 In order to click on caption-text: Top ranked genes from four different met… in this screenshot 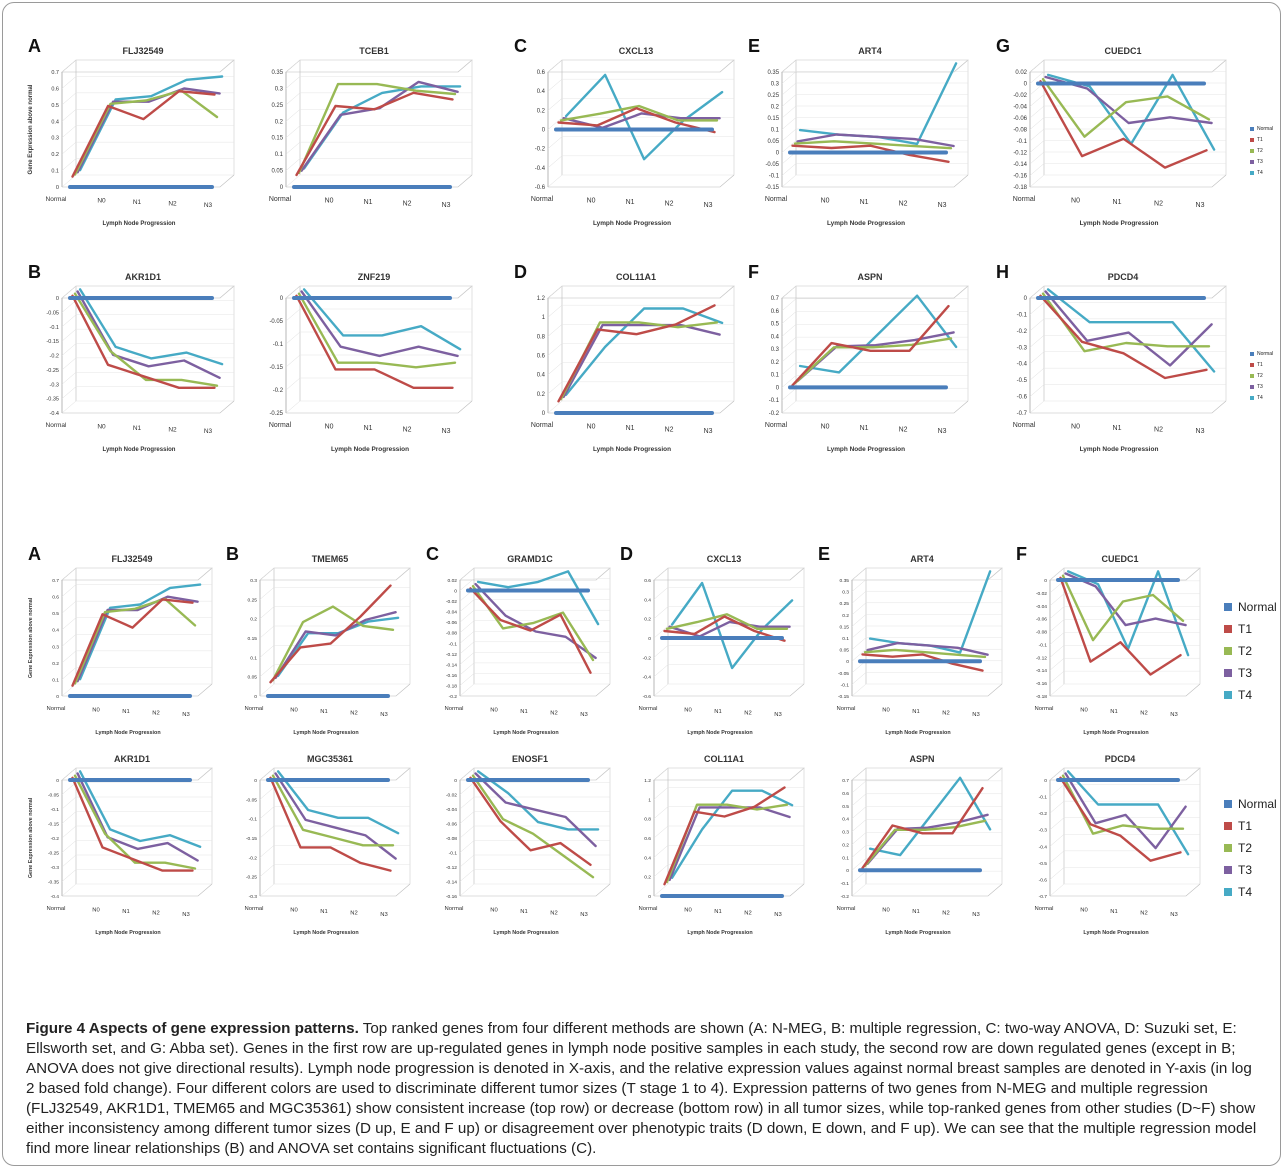, I will do `click(641, 1088)`.